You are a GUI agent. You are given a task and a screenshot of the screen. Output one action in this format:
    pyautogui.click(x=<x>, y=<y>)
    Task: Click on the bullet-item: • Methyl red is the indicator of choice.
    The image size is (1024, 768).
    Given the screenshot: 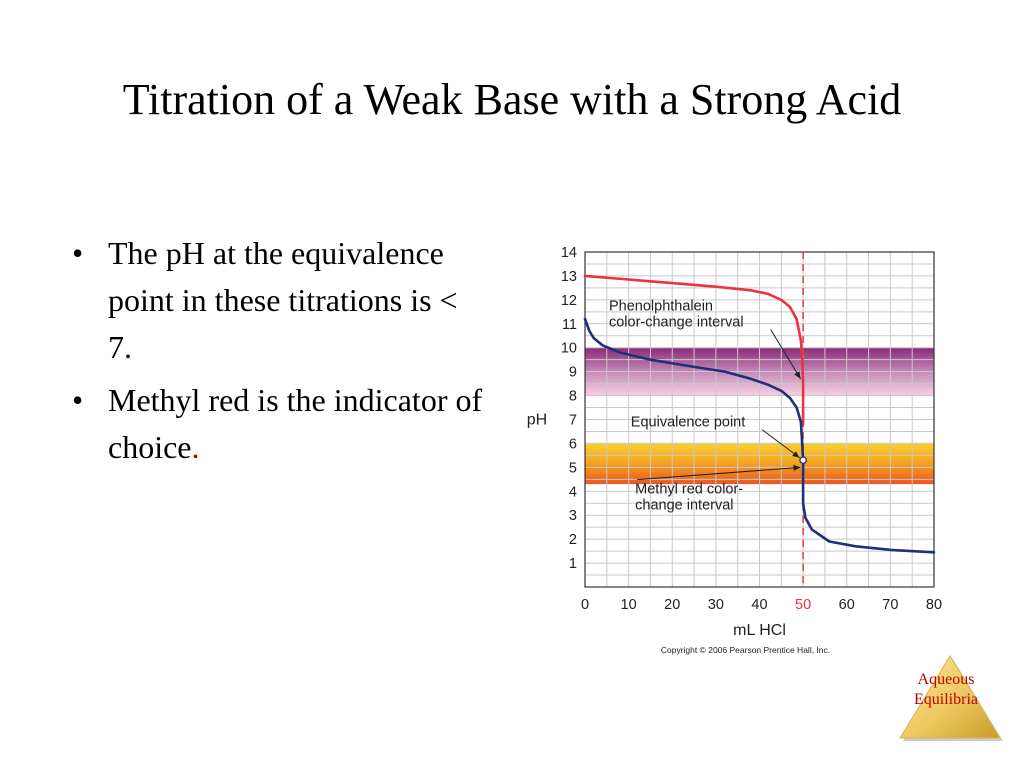 What is the action you would take?
    pyautogui.click(x=276, y=424)
    